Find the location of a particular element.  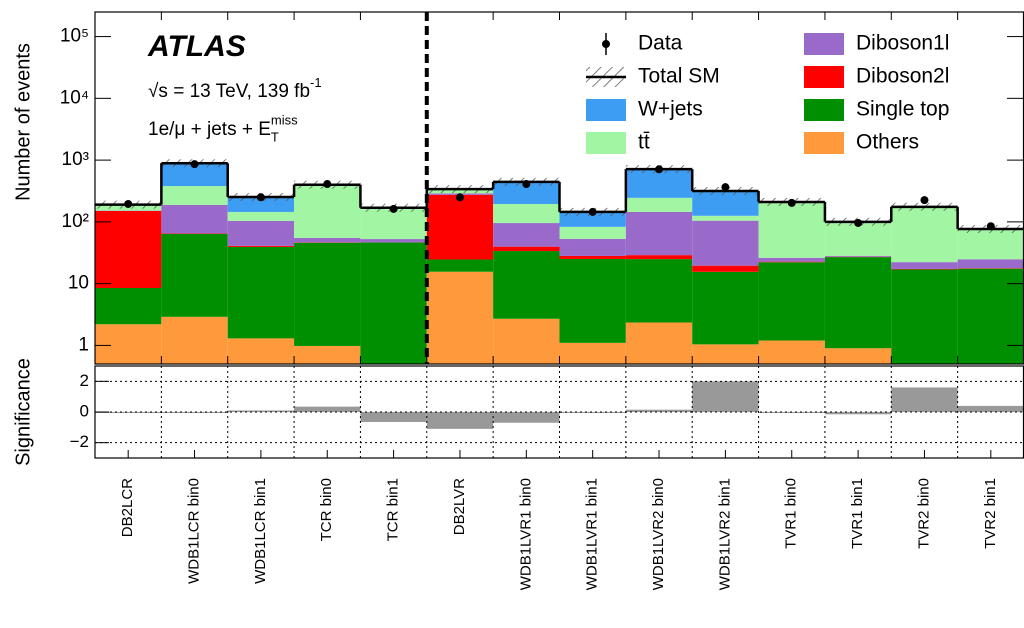

y-axis-label: Number of events is located at coordinates (23, 122).